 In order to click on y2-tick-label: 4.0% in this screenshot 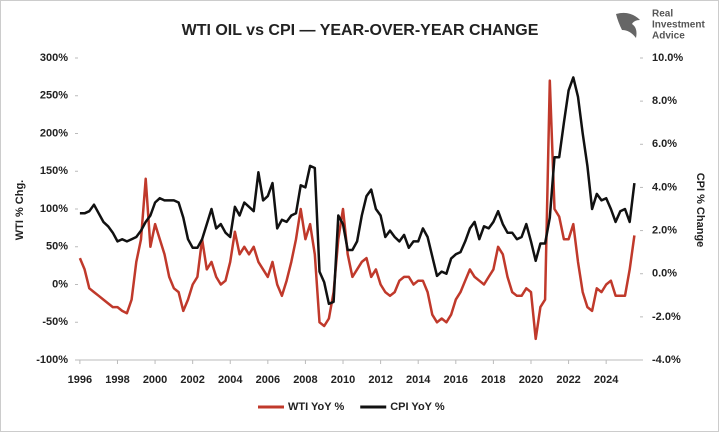, I will do `click(664, 187)`.